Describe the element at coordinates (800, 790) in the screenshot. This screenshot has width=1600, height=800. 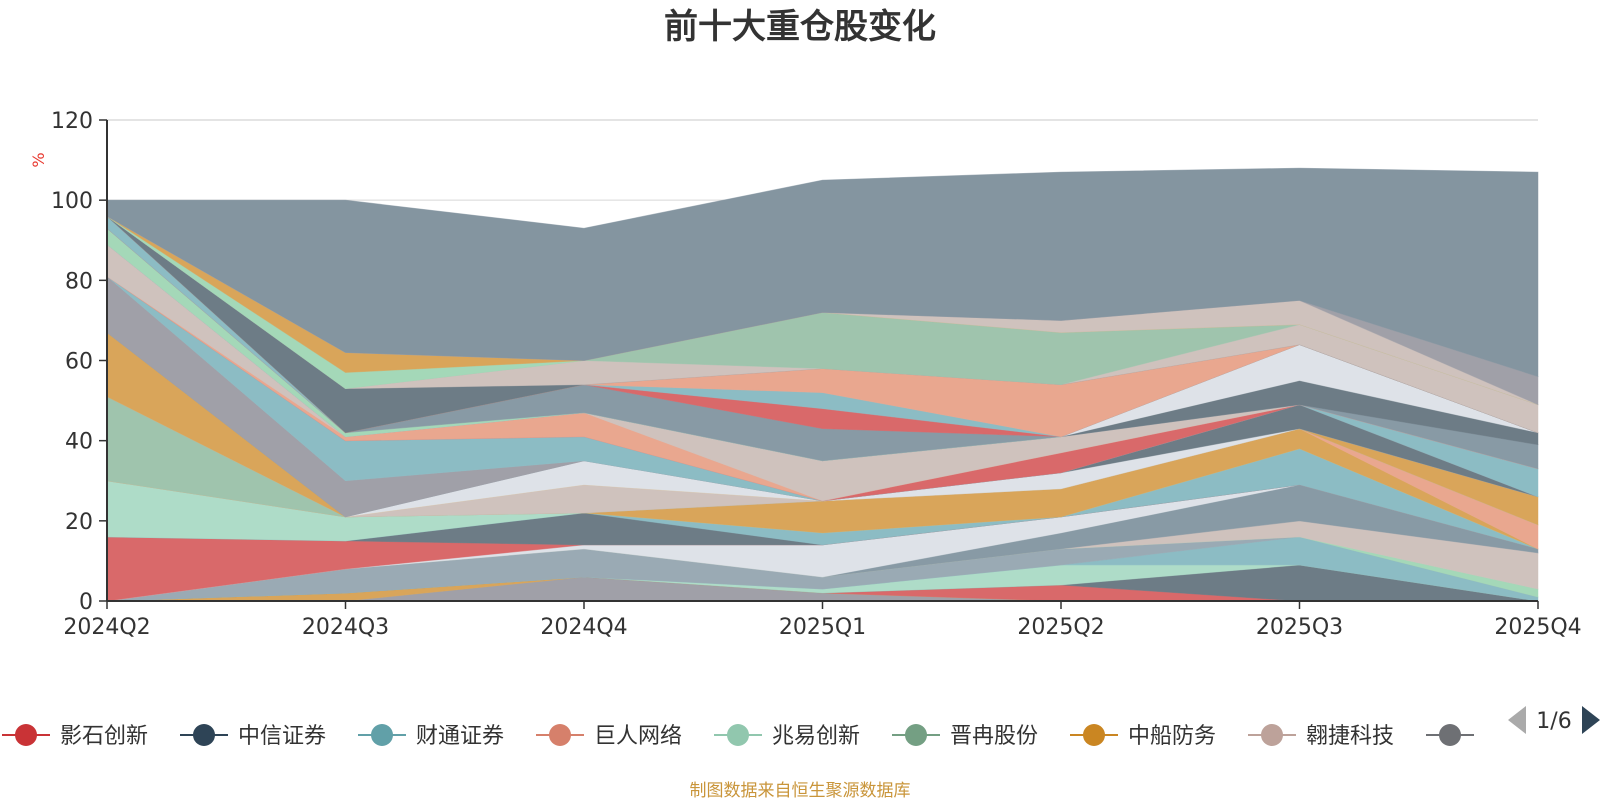
I see `data-source-note: 制图数据来自恒生聚源数据库` at that location.